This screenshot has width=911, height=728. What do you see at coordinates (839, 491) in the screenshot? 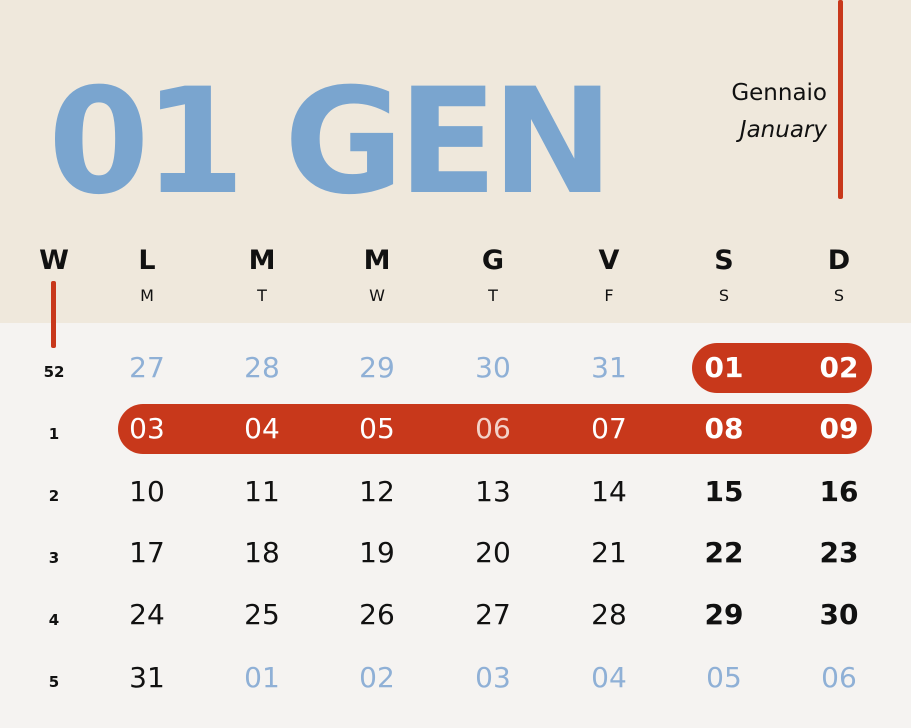
I see `calendar-day-weekend: 16` at bounding box center [839, 491].